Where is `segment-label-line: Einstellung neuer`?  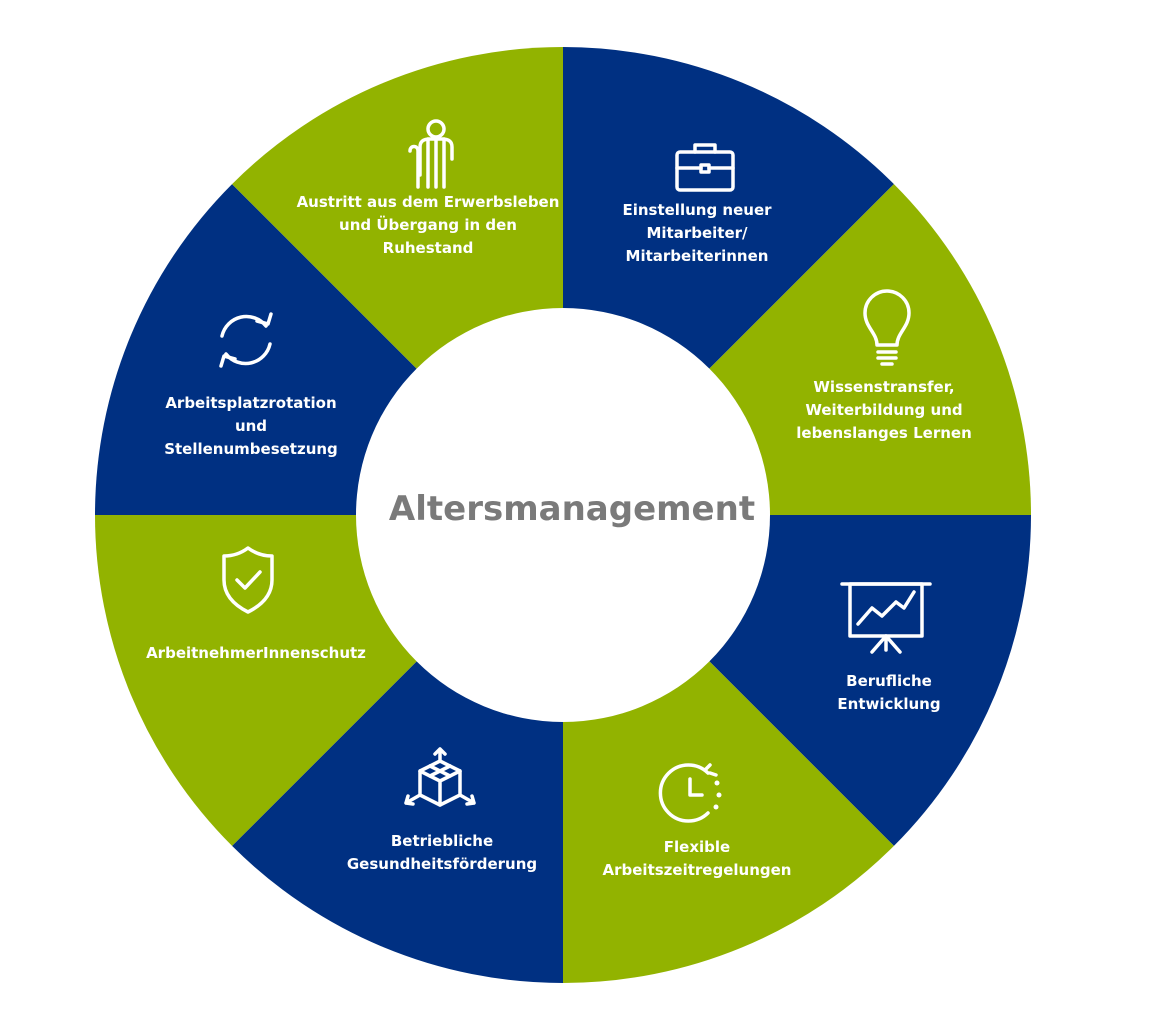 segment-label-line: Einstellung neuer is located at coordinates (697, 210).